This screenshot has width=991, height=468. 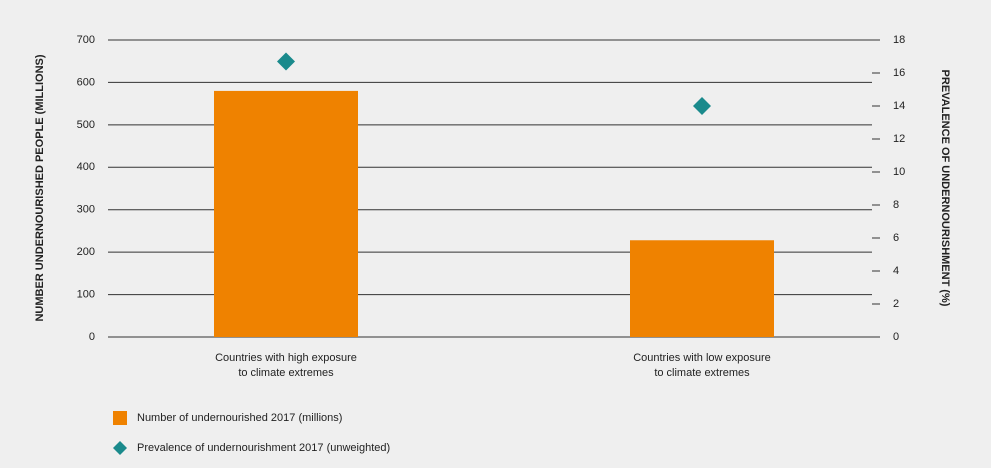 What do you see at coordinates (899, 106) in the screenshot?
I see `y2-tick-label: 14` at bounding box center [899, 106].